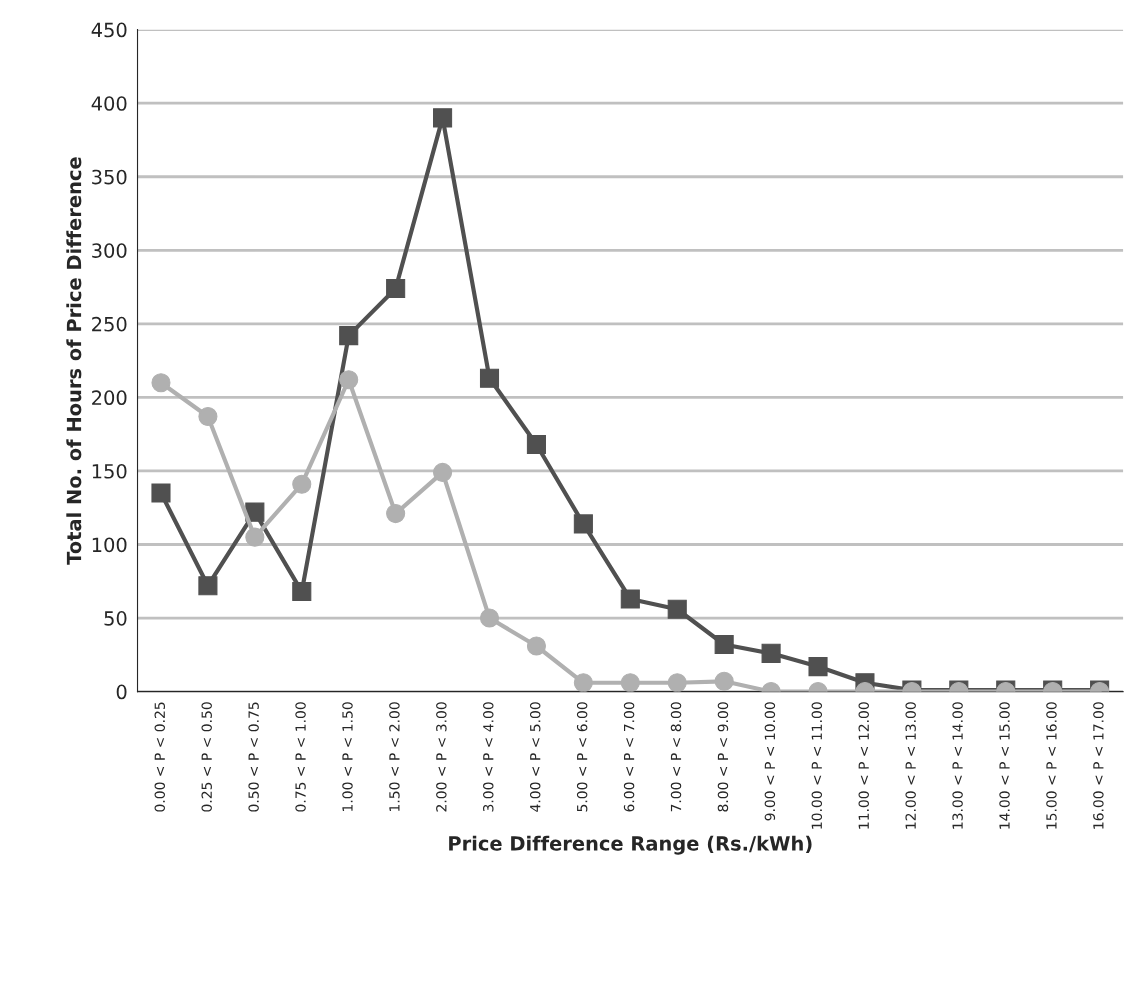 Image resolution: width=1146 pixels, height=988 pixels. I want to click on y-tick-label: 350, so click(109, 177).